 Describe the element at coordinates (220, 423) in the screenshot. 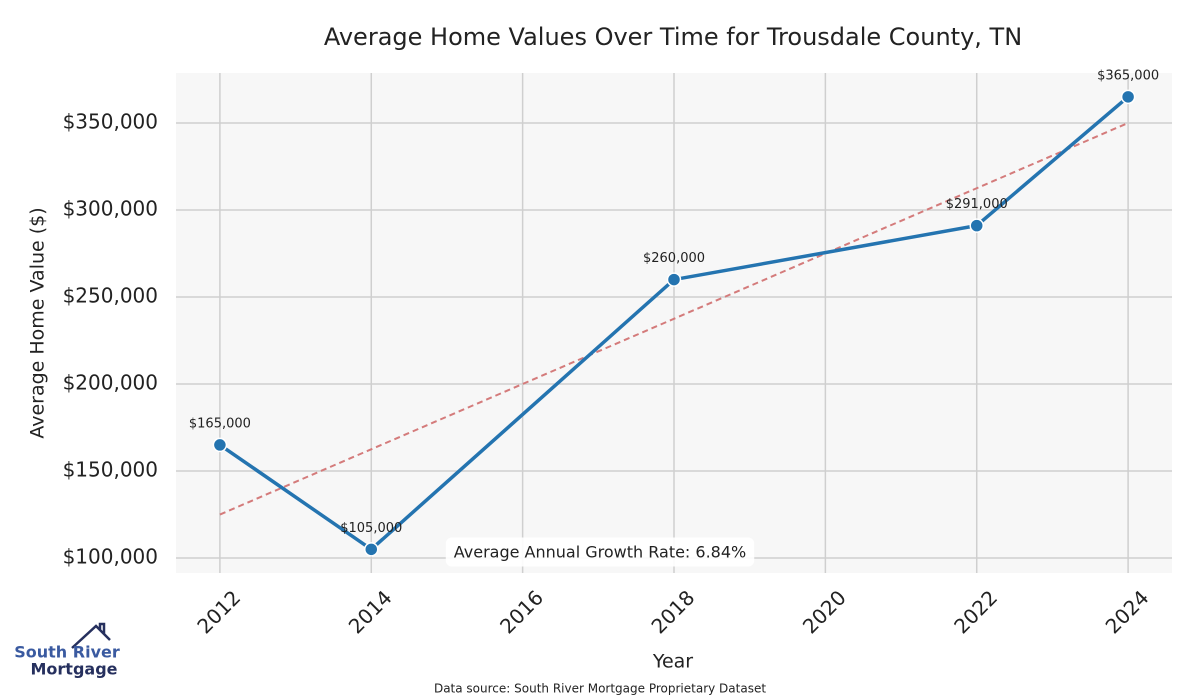

I see `data-label: $165,000` at that location.